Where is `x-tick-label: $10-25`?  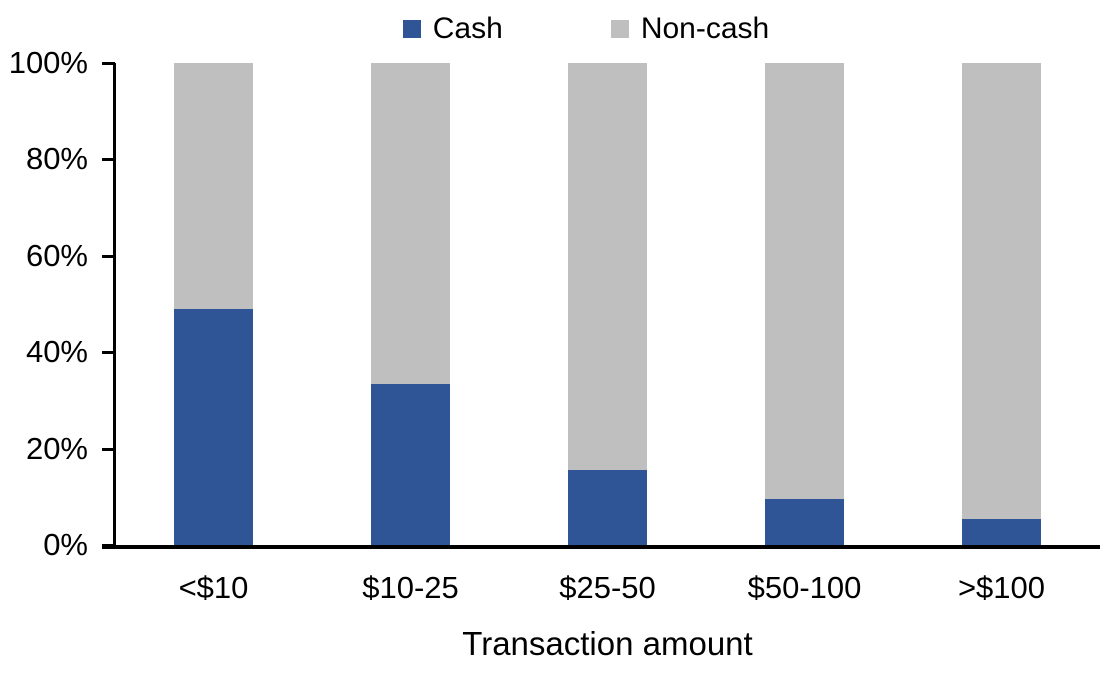 x-tick-label: $10-25 is located at coordinates (410, 587).